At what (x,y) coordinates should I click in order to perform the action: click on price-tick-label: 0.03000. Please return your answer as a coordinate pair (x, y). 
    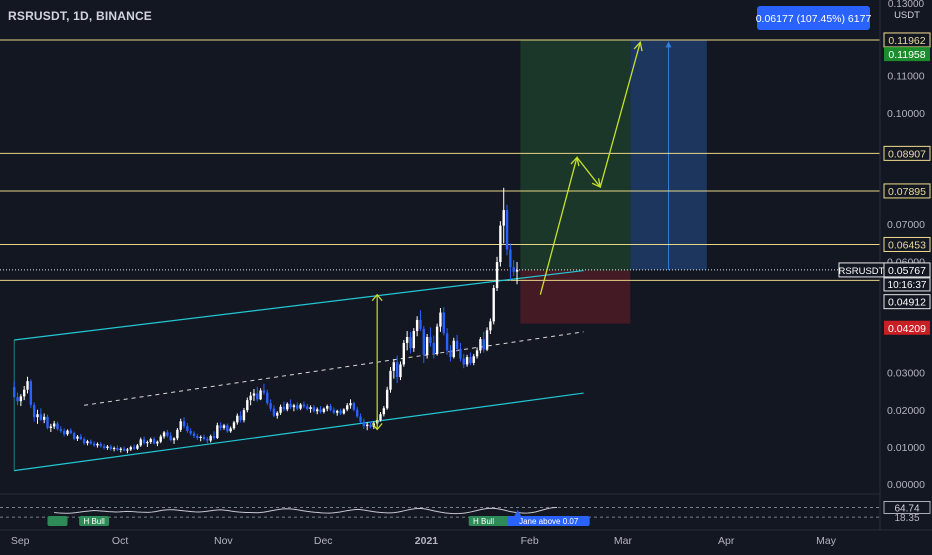
    Looking at the image, I should click on (906, 374).